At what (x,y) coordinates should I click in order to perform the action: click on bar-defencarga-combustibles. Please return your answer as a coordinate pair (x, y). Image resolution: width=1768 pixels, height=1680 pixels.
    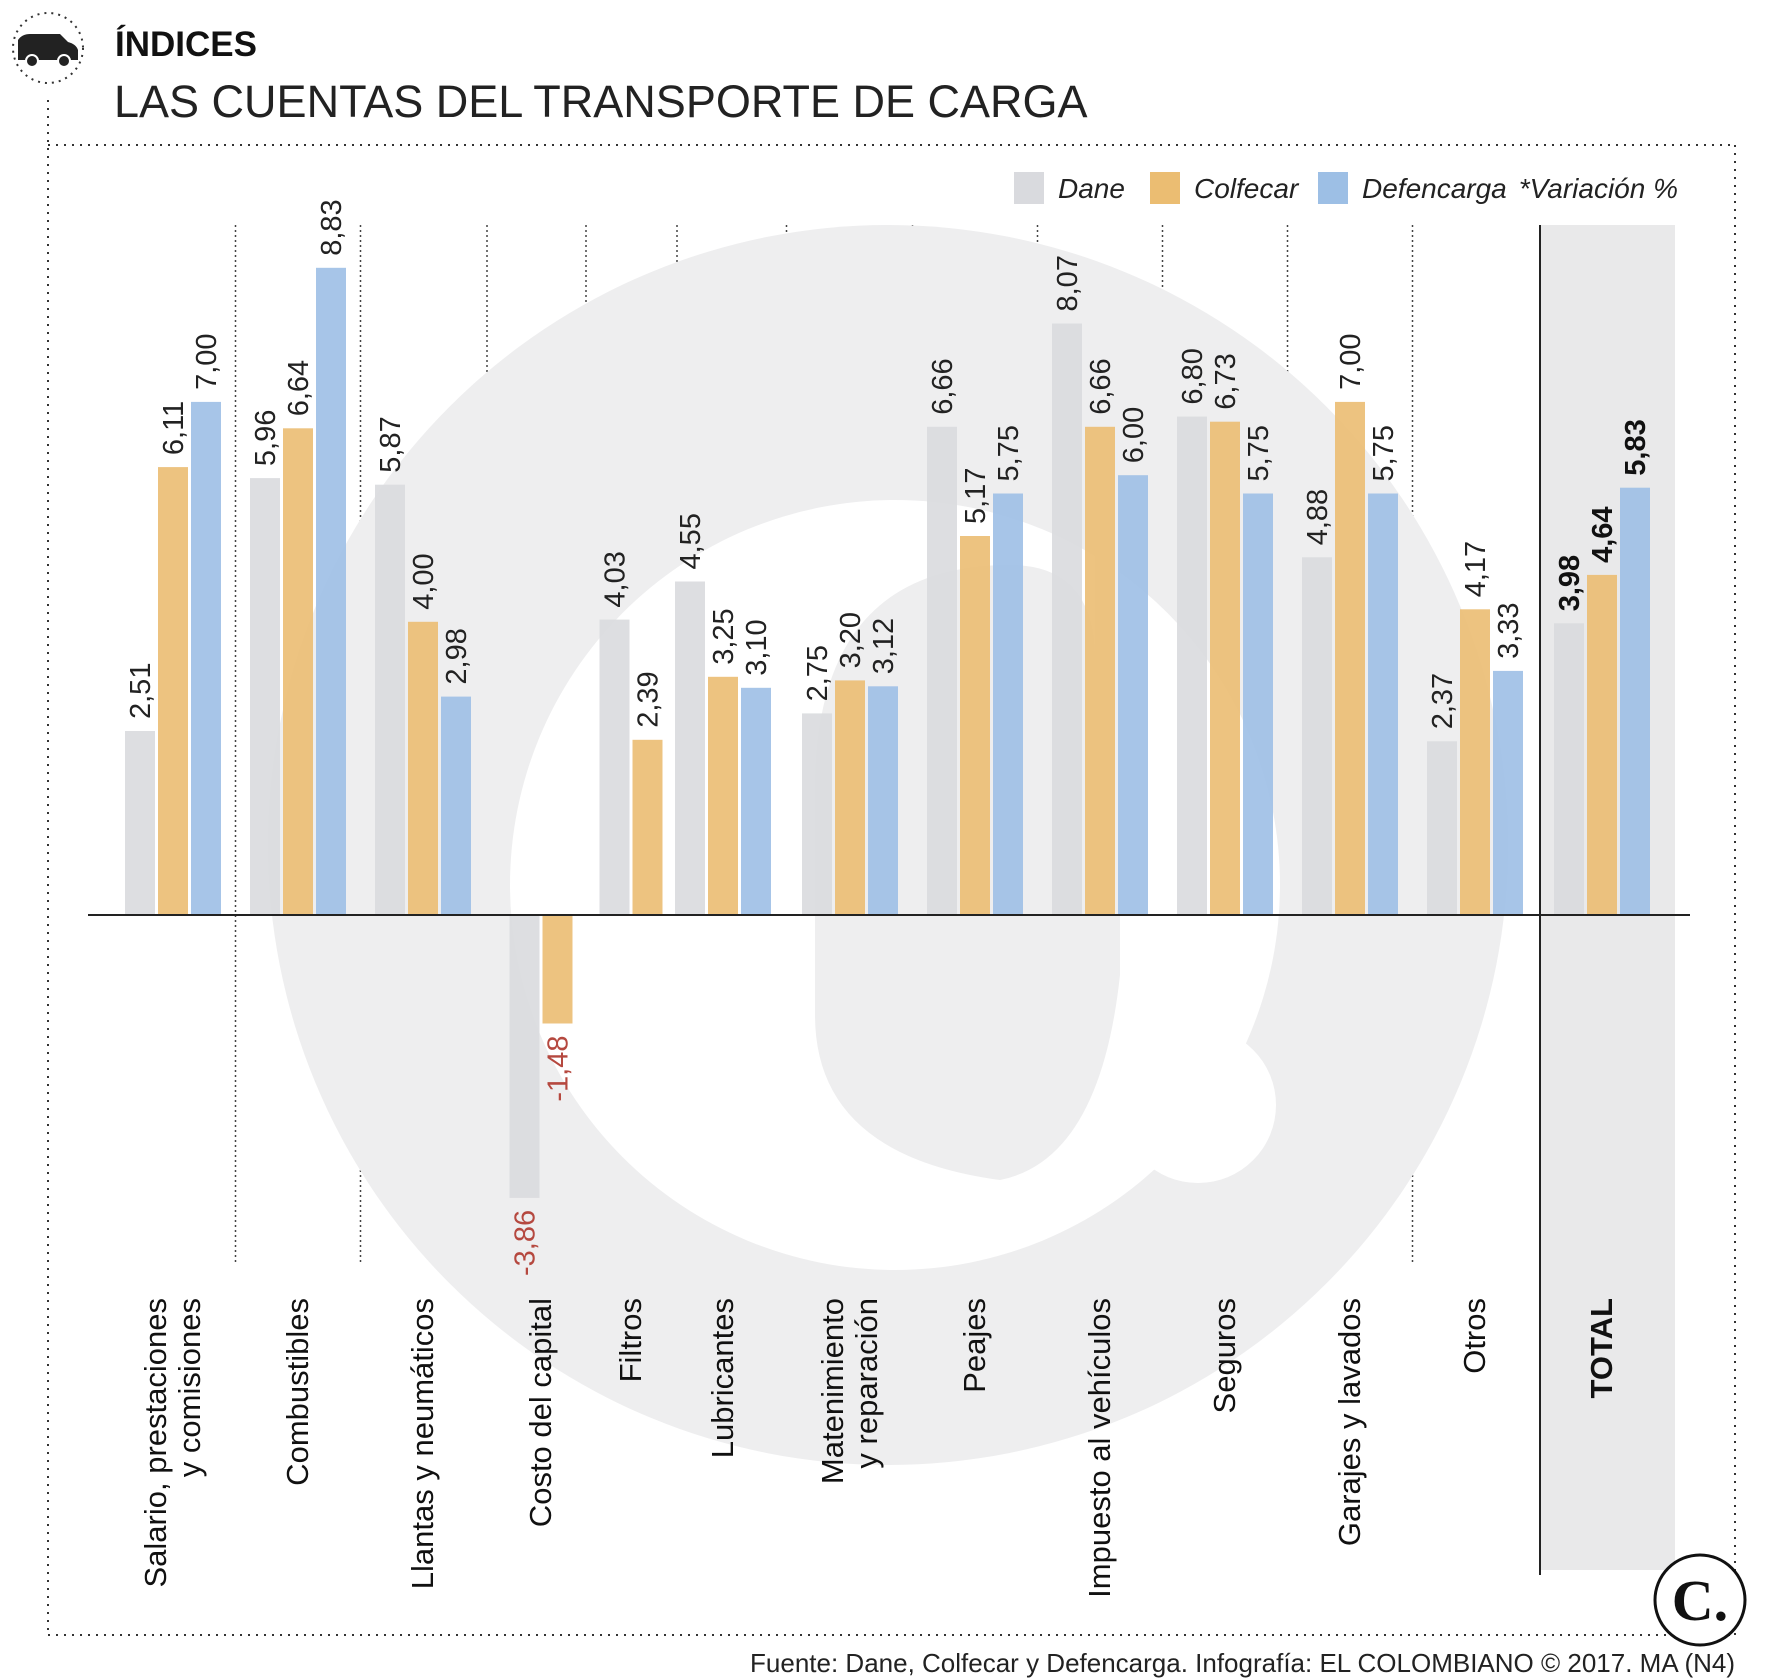
    Looking at the image, I should click on (331, 591).